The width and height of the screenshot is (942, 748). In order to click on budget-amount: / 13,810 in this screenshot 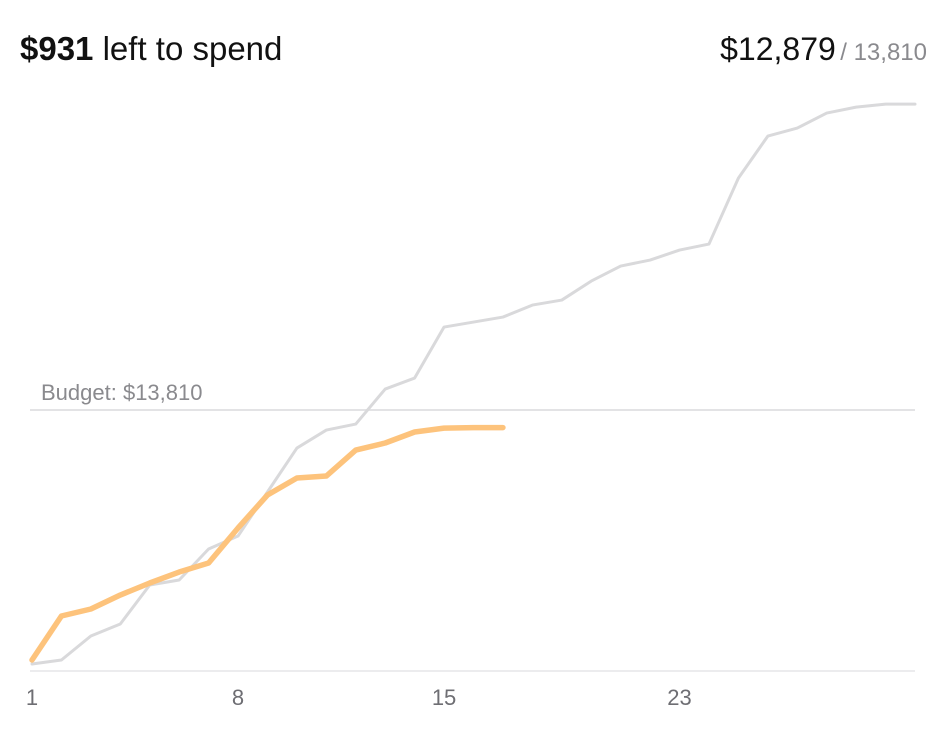, I will do `click(883, 52)`.